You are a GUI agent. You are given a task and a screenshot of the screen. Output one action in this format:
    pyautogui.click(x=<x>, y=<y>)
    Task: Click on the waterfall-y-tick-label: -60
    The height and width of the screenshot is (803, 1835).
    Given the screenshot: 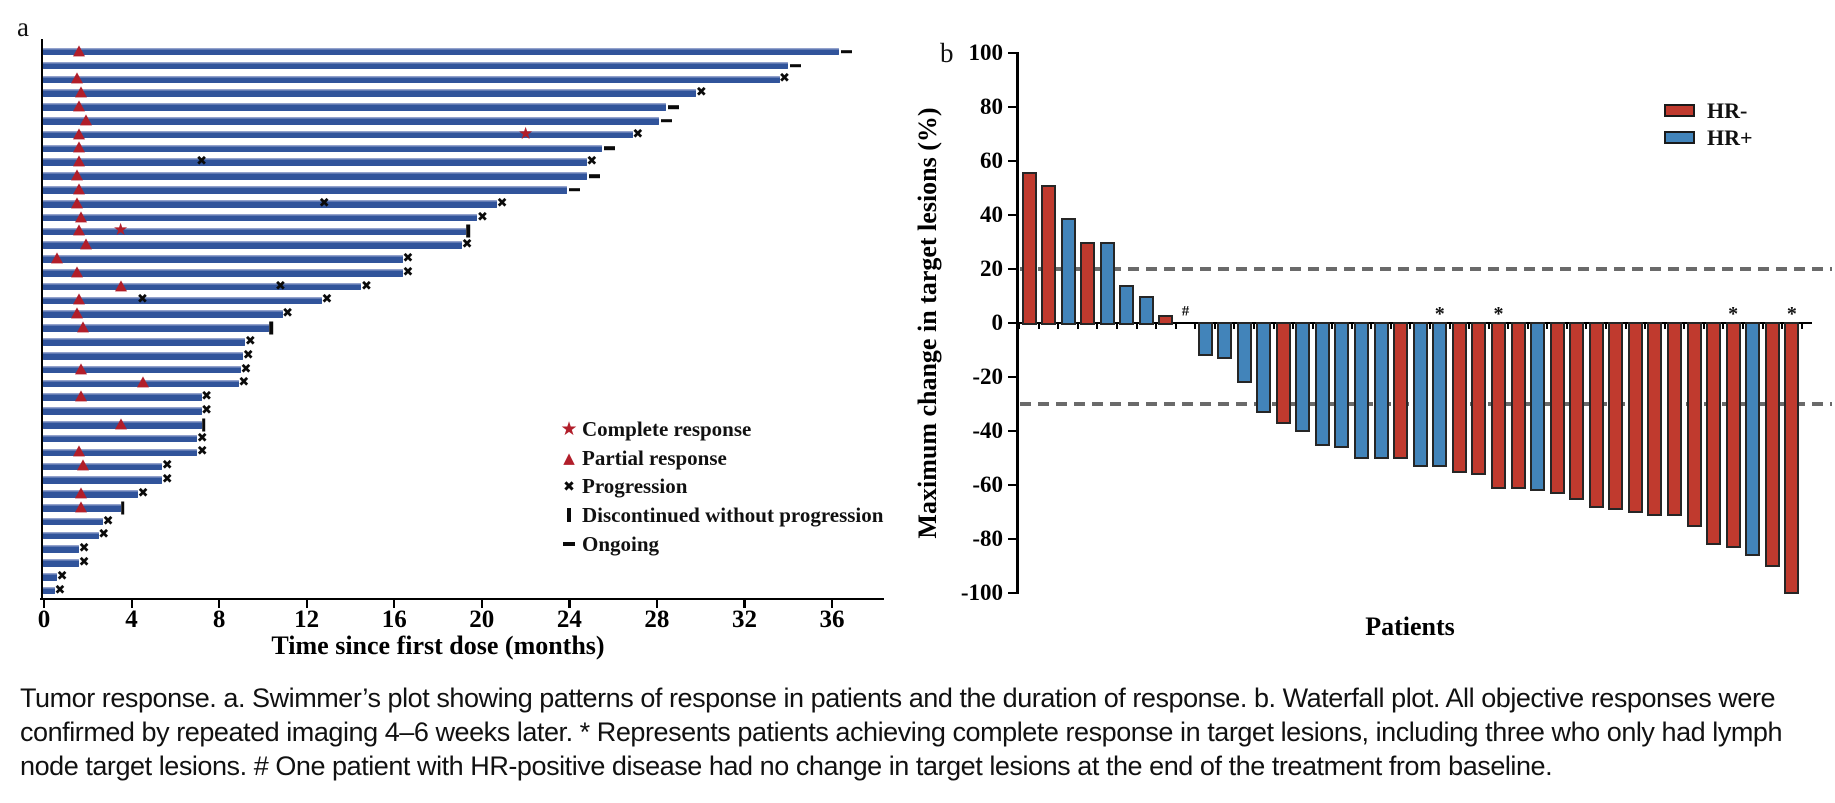 What is the action you would take?
    pyautogui.click(x=987, y=484)
    